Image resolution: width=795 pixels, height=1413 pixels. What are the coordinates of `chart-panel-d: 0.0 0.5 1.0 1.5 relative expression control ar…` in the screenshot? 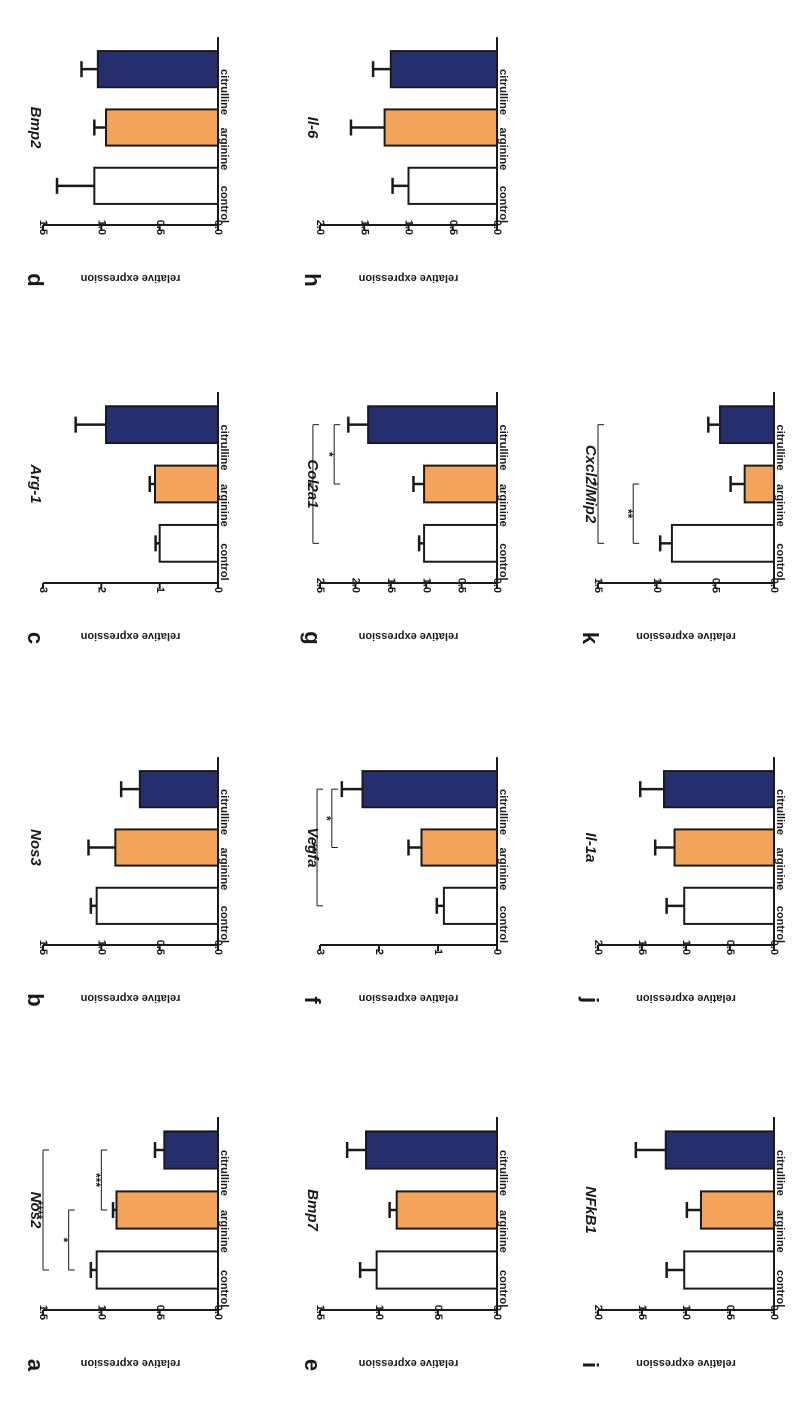 It's located at (126, 162).